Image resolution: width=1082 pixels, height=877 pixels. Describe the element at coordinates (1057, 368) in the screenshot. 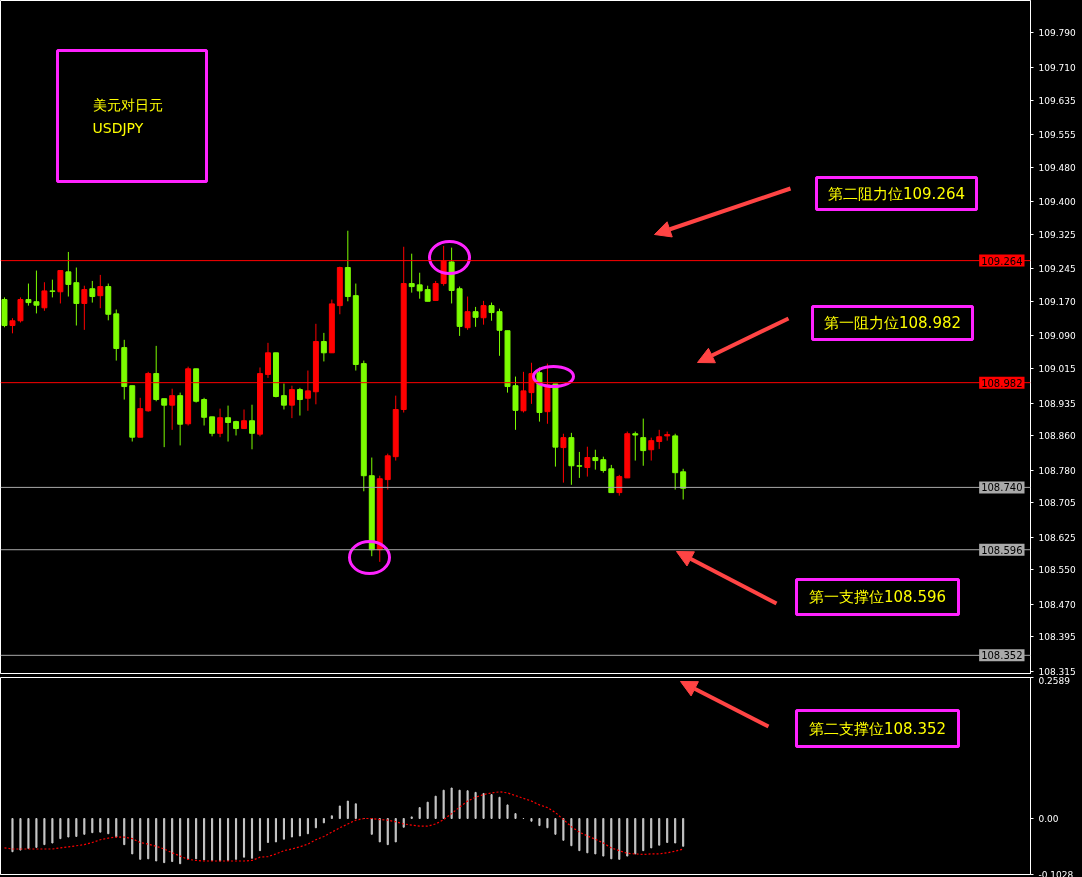

I see `y-tick-label: 109.015` at that location.